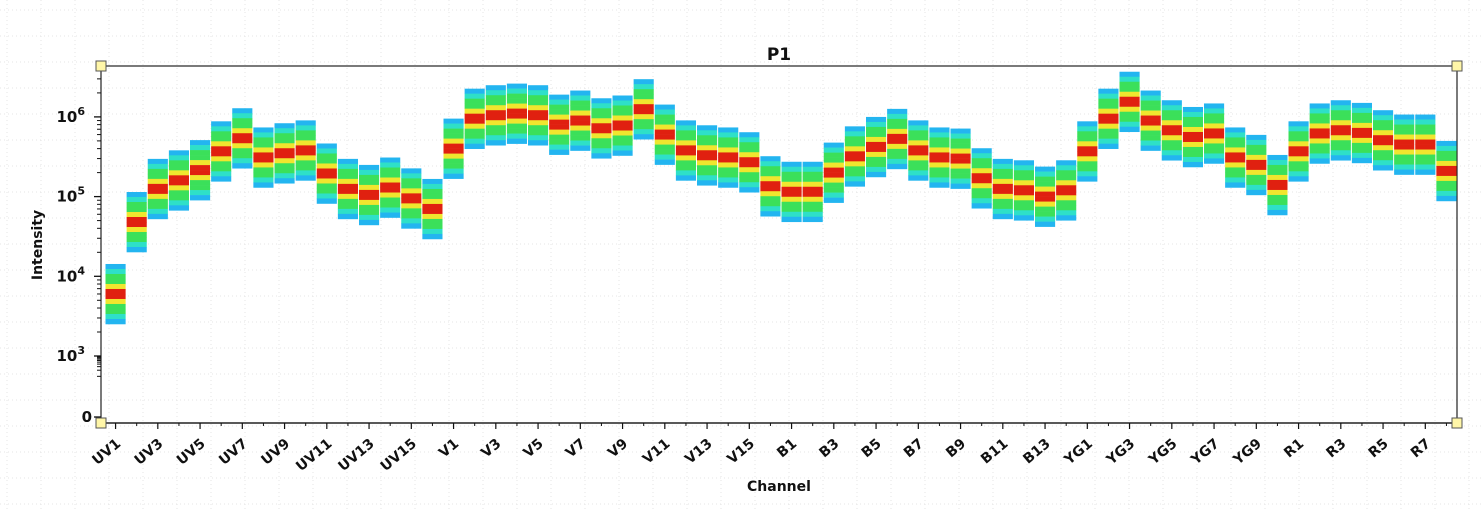  Describe the element at coordinates (657, 452) in the screenshot. I see `x-tick-label: V11` at that location.